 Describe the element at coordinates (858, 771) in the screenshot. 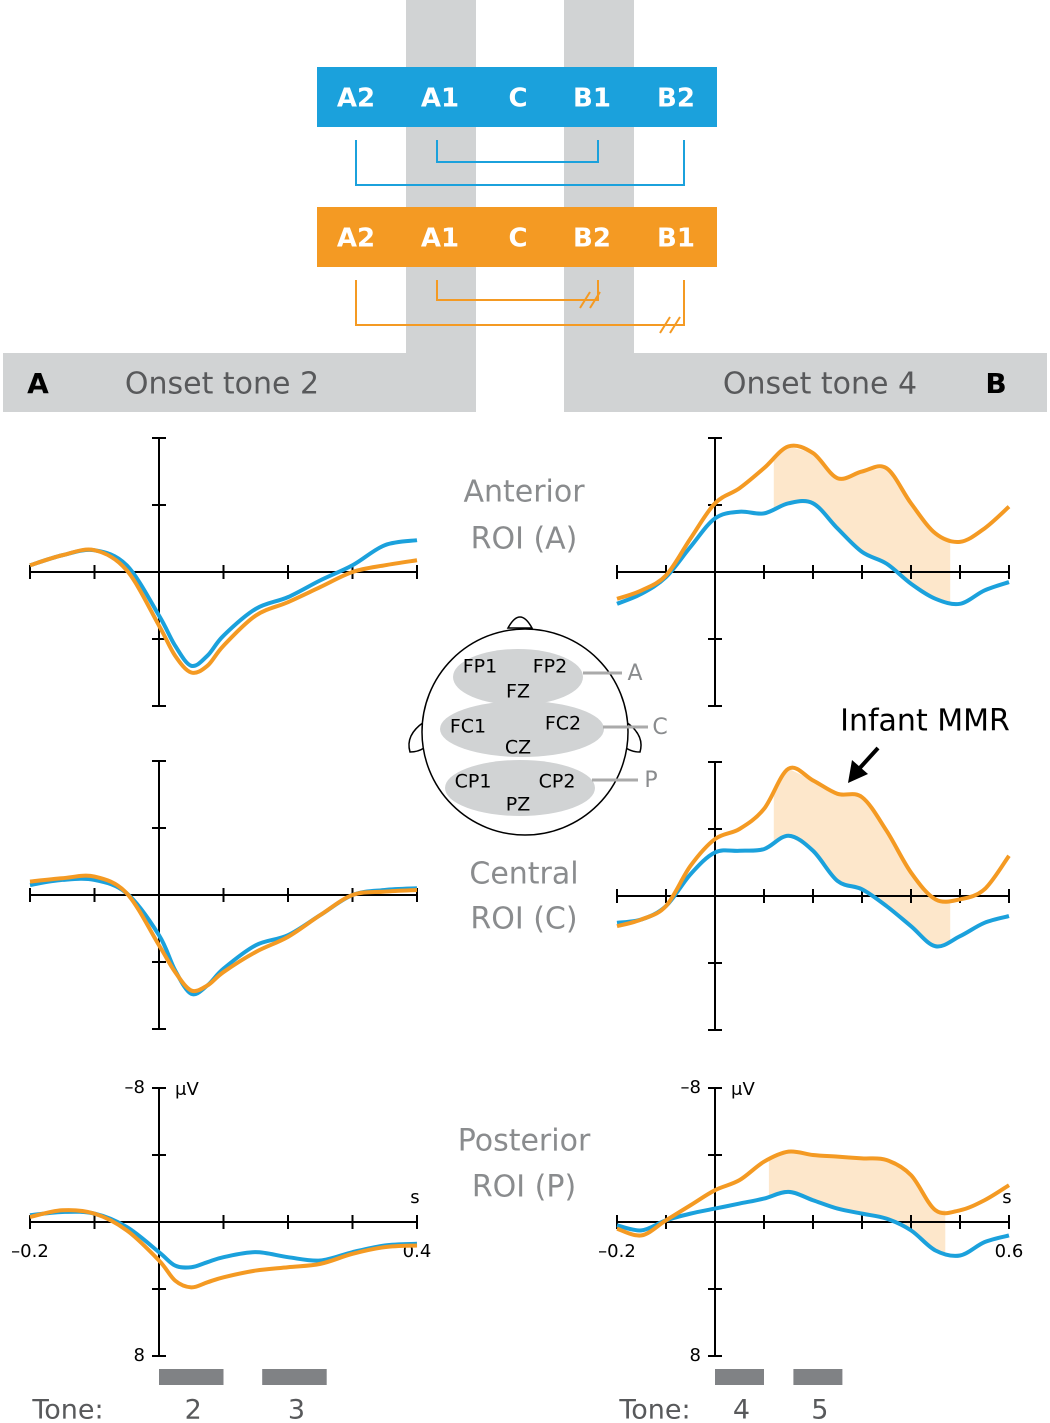

I see `arrow-head` at that location.